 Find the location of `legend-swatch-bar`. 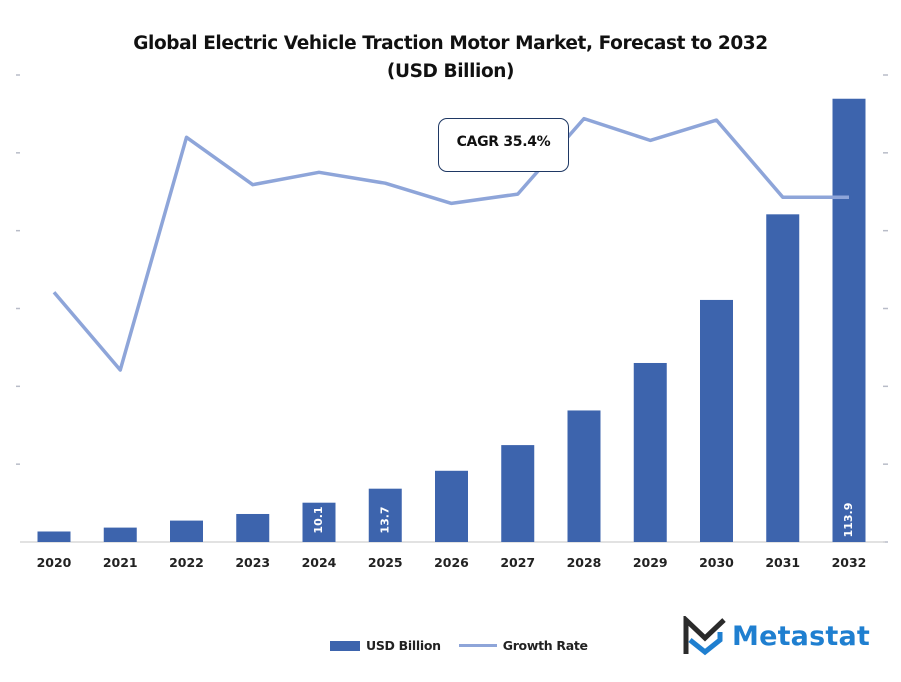

legend-swatch-bar is located at coordinates (345, 645).